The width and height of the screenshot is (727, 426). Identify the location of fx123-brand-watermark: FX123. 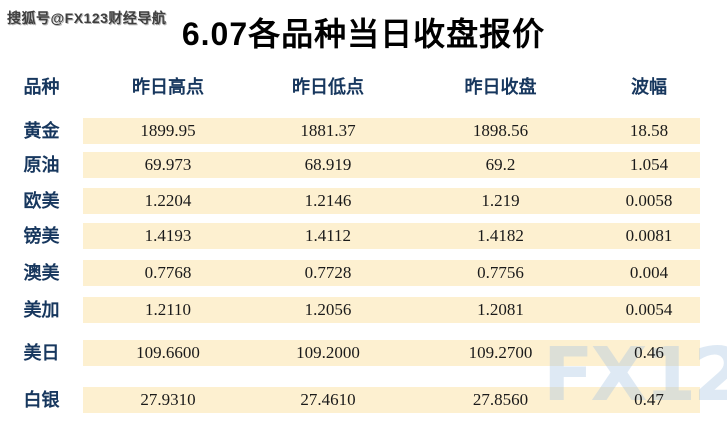
(635, 375).